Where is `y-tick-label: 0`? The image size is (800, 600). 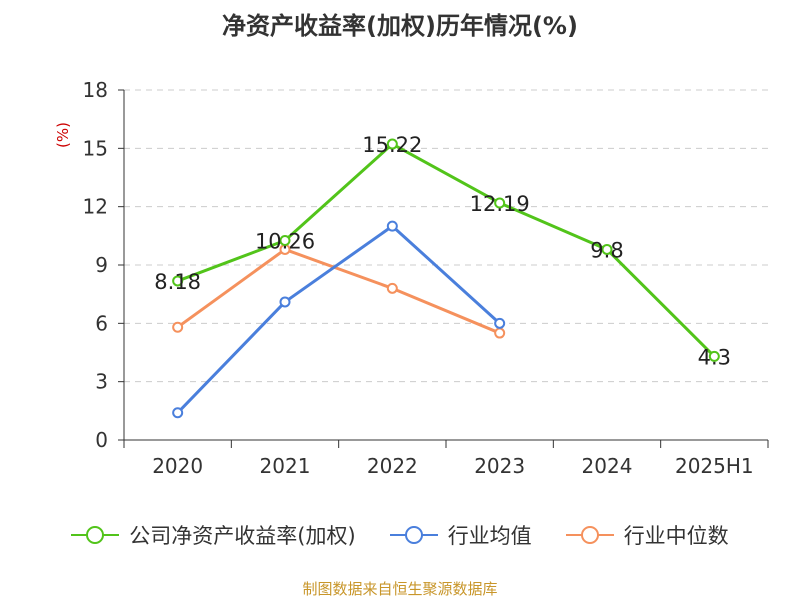
y-tick-label: 0 is located at coordinates (101, 440).